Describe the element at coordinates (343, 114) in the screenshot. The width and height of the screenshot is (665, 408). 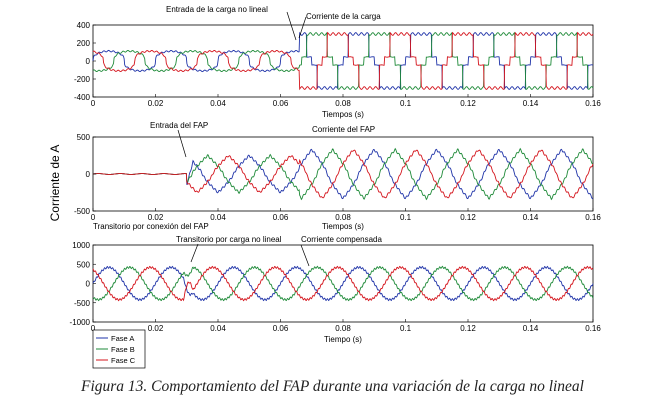
I see `x-axis-label-1: Tiempos (s)` at that location.